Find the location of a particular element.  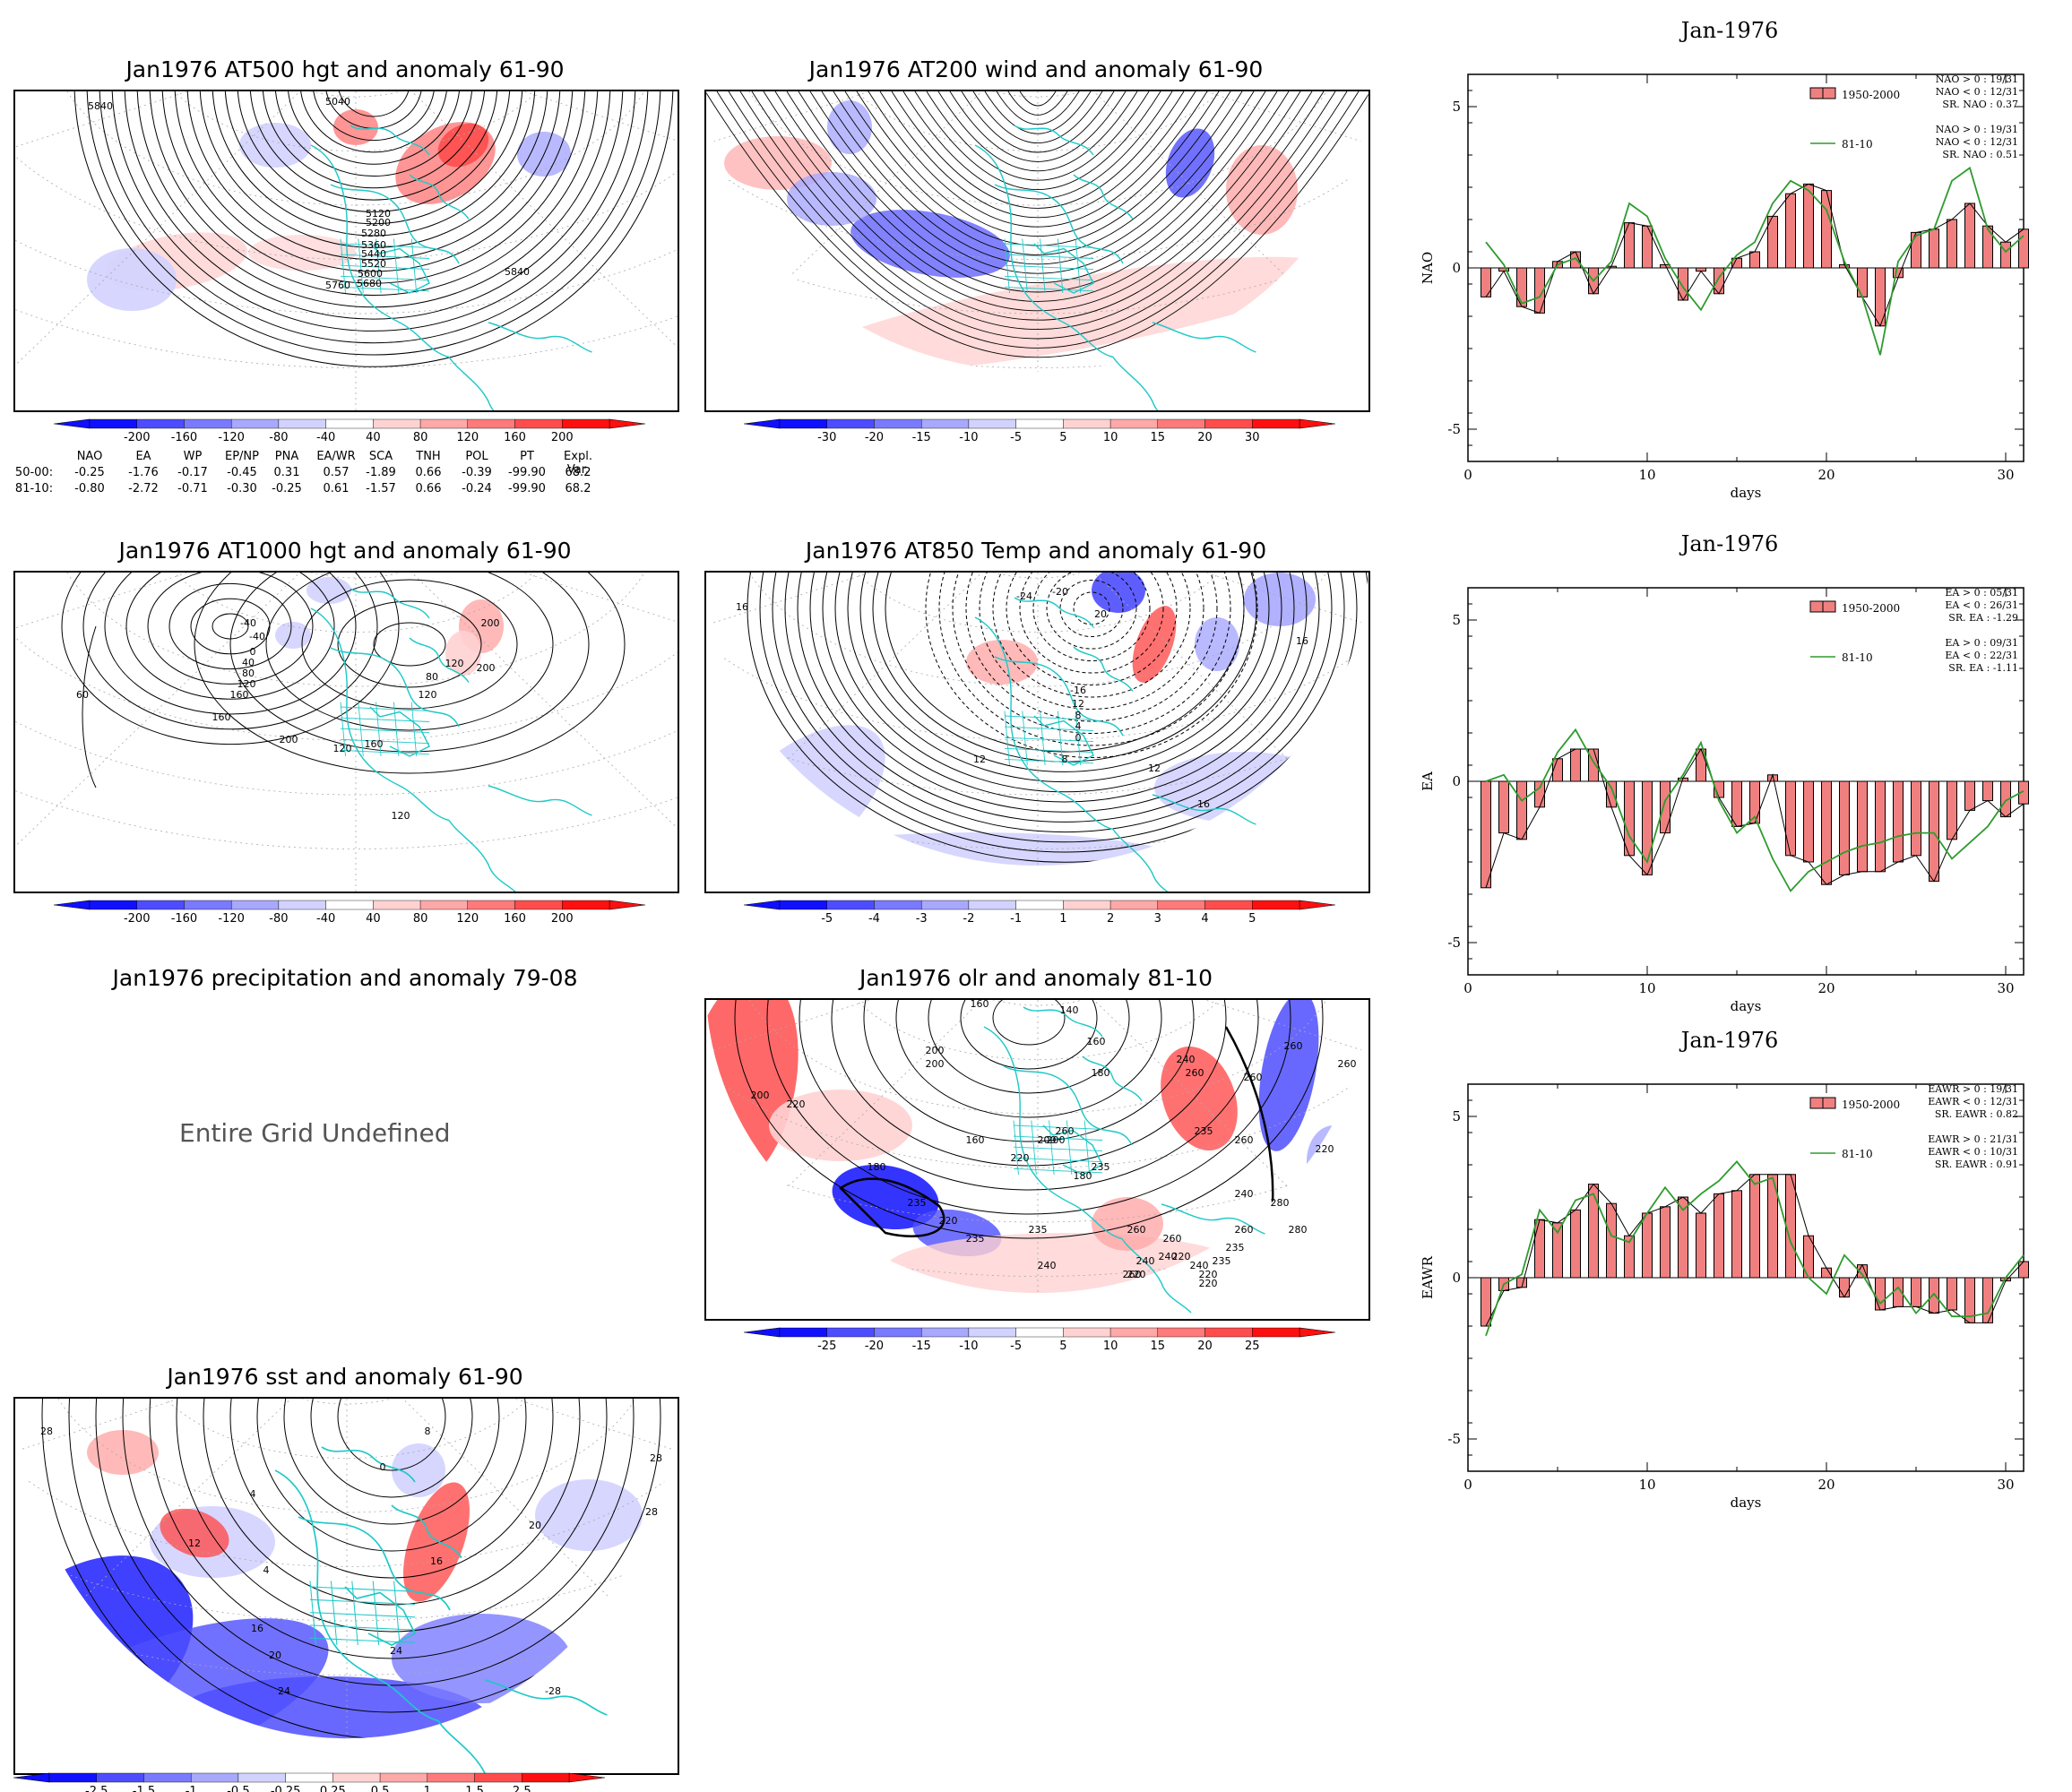

legend-stat: NAO < 0 : 12/31 is located at coordinates (1977, 92).